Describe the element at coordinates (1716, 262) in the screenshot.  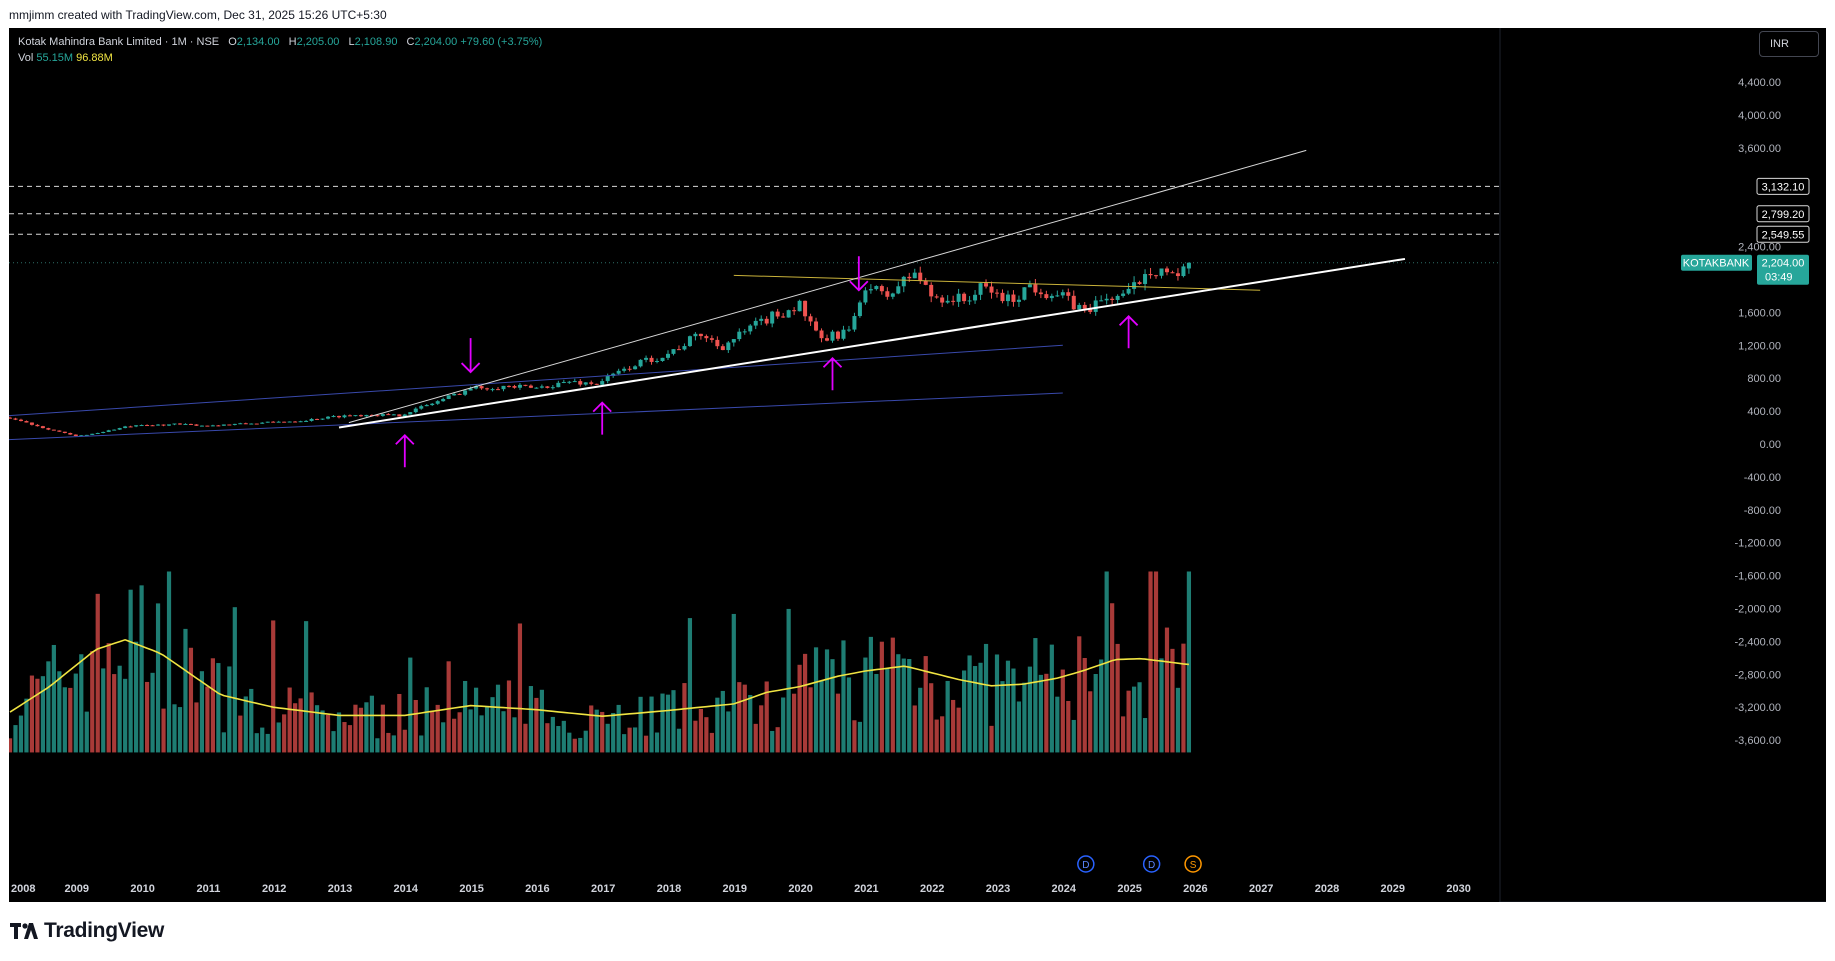
I see `symbol-price-tag` at that location.